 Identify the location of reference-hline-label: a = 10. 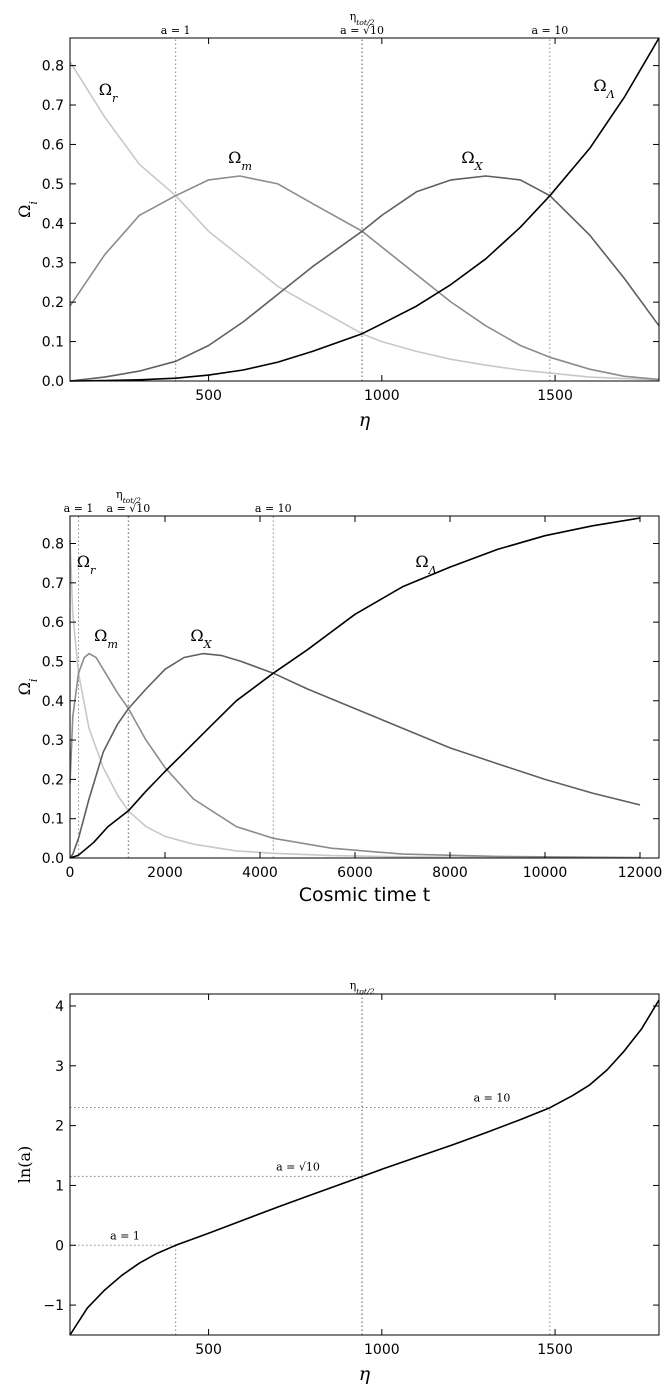
(492, 1098).